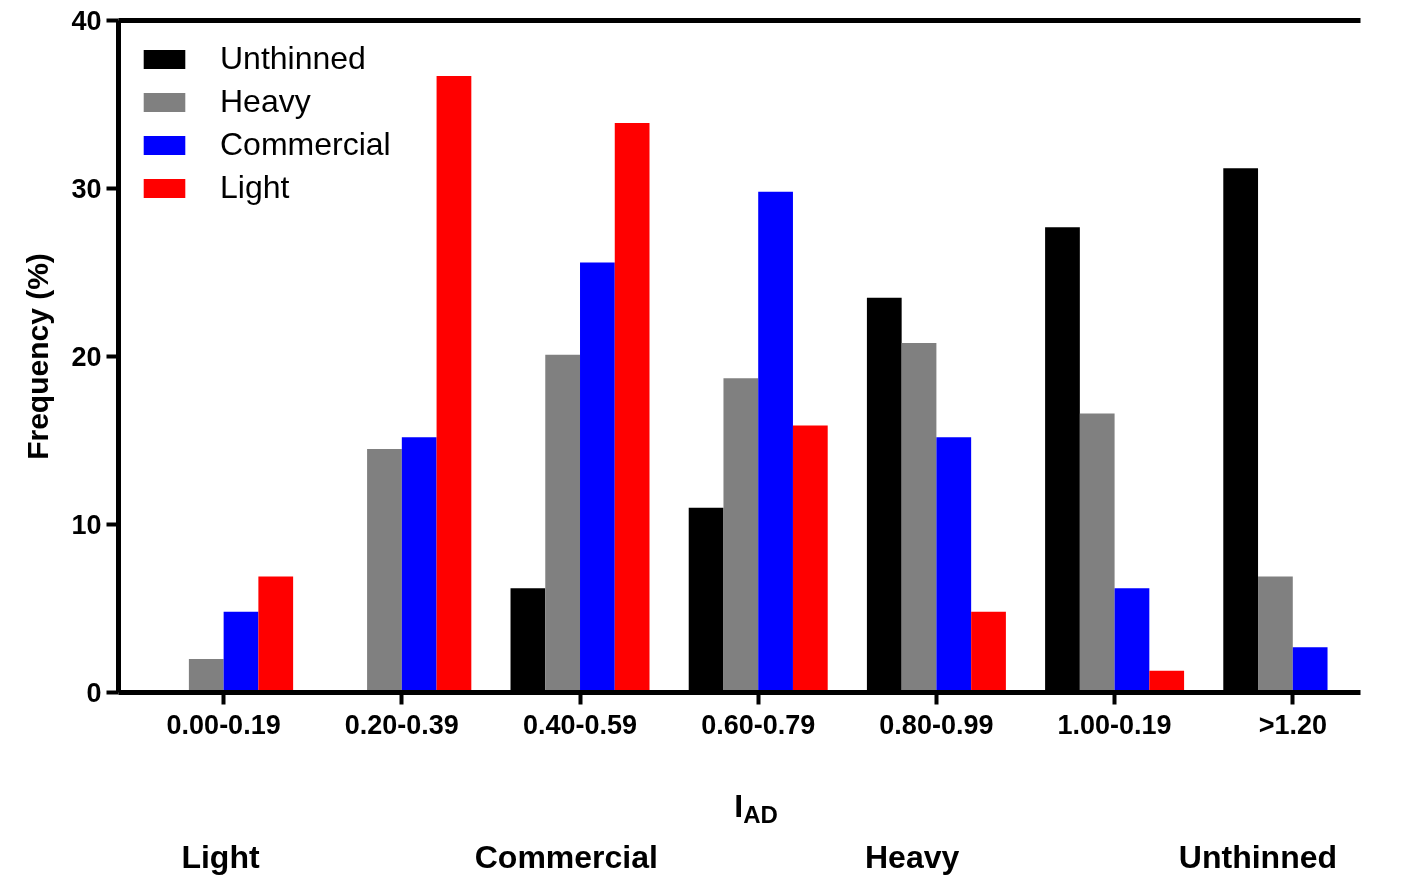 This screenshot has width=1407, height=893. What do you see at coordinates (758, 724) in the screenshot?
I see `x-tick-label: 0.60-0.79` at bounding box center [758, 724].